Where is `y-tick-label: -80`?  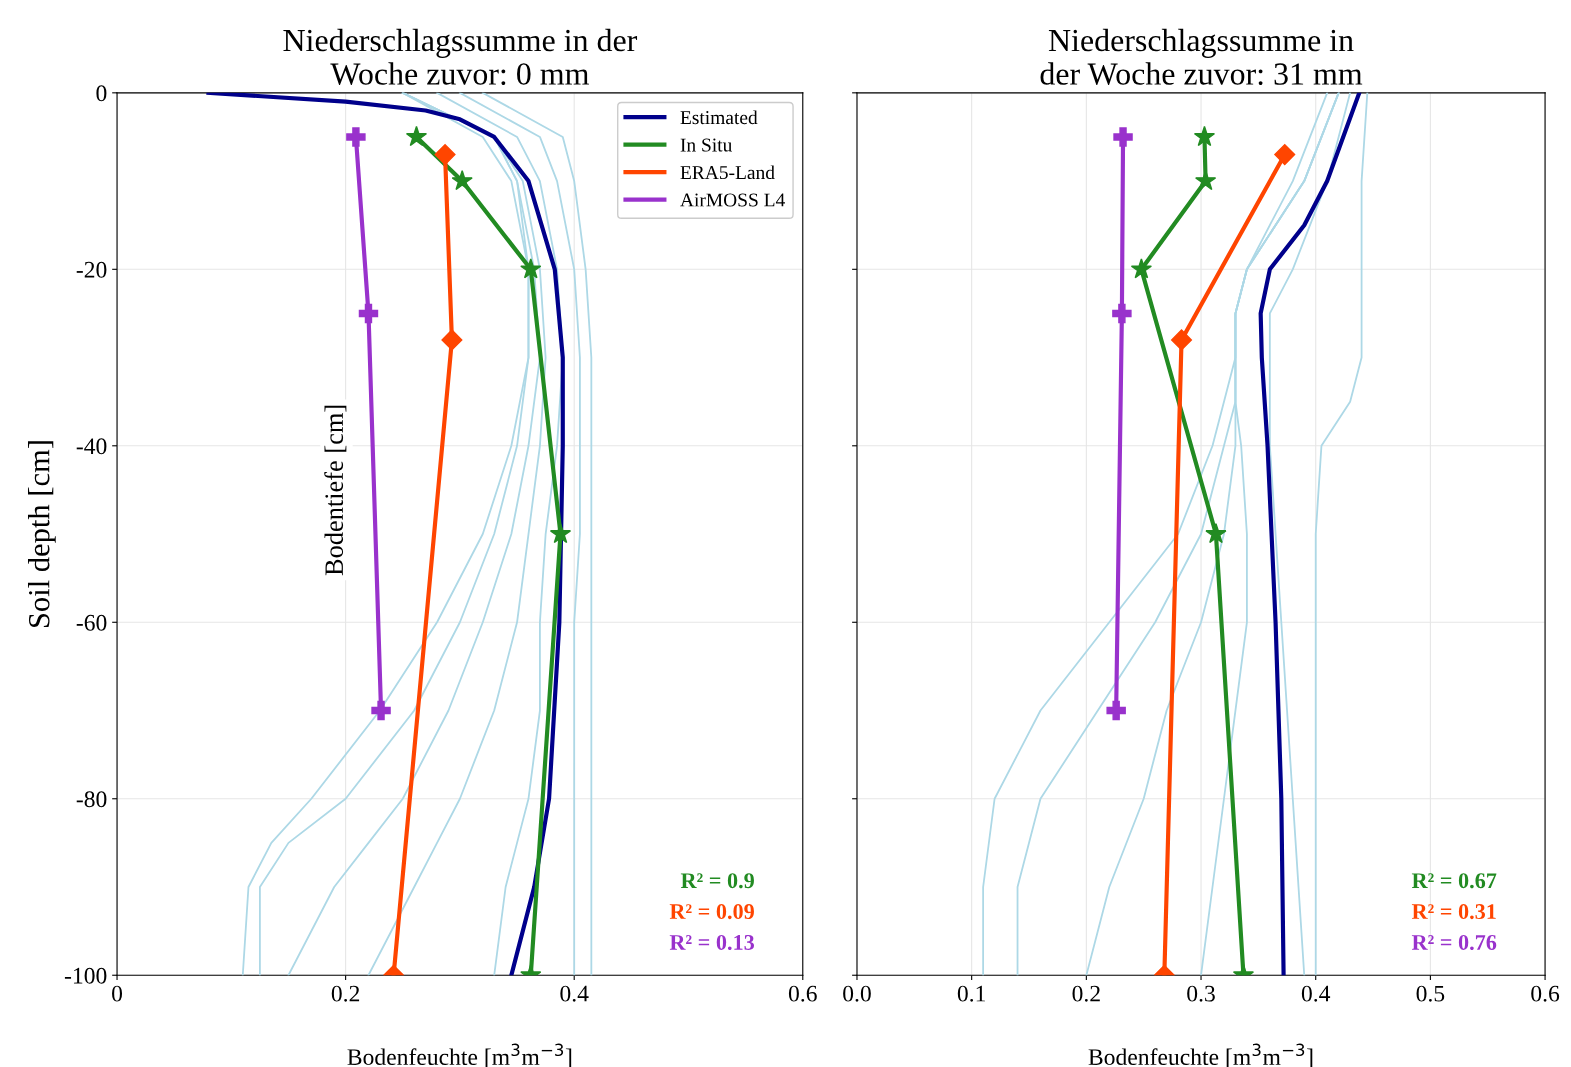
y-tick-label: -80 is located at coordinates (91, 799).